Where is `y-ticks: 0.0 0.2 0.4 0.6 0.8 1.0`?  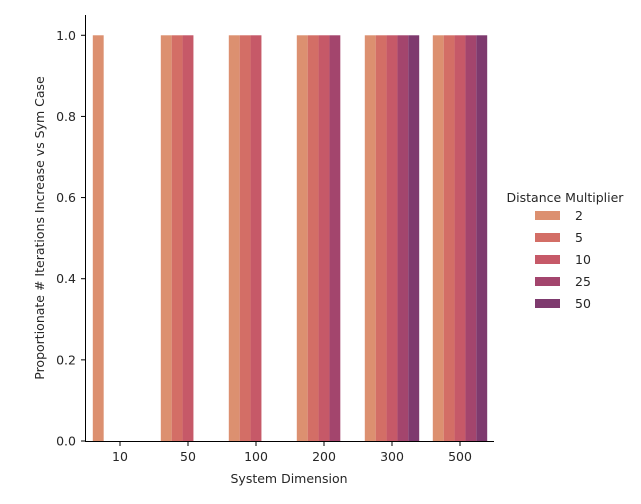
y-ticks: 0.0 0.2 0.4 0.6 0.8 1.0 is located at coordinates (71, 238).